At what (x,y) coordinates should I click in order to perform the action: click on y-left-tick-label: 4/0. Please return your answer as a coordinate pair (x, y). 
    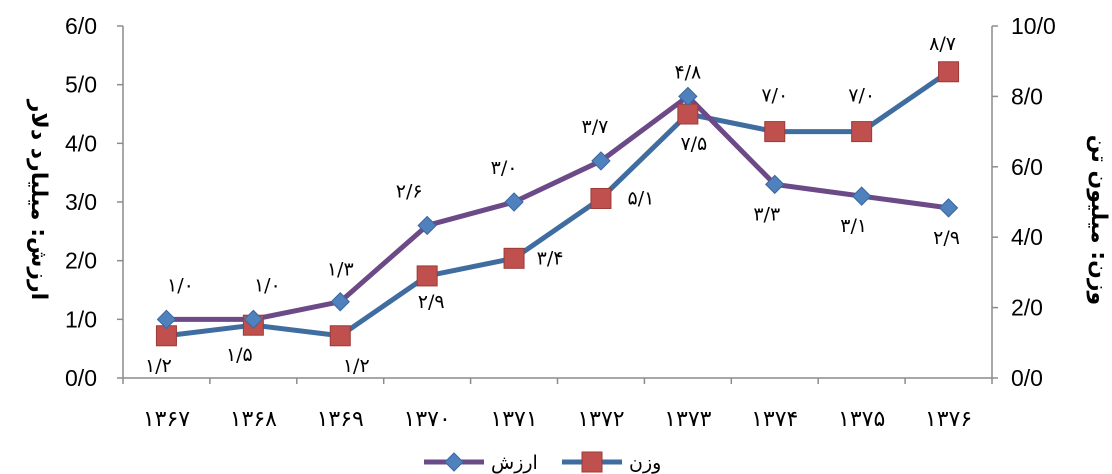
    Looking at the image, I should click on (81, 143).